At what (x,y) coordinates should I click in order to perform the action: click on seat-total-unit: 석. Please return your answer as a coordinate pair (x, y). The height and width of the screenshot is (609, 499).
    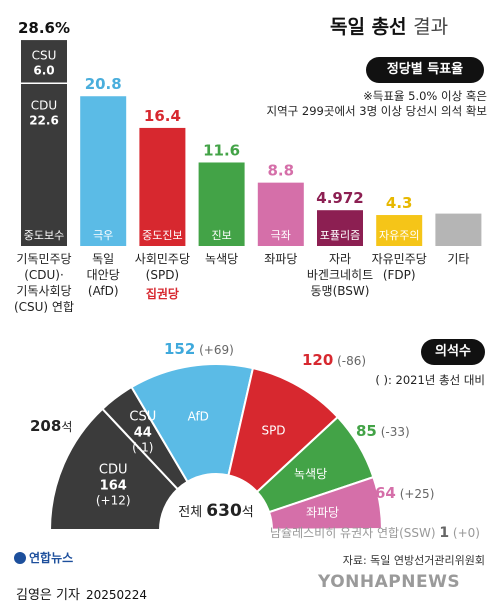
    Looking at the image, I should click on (248, 512).